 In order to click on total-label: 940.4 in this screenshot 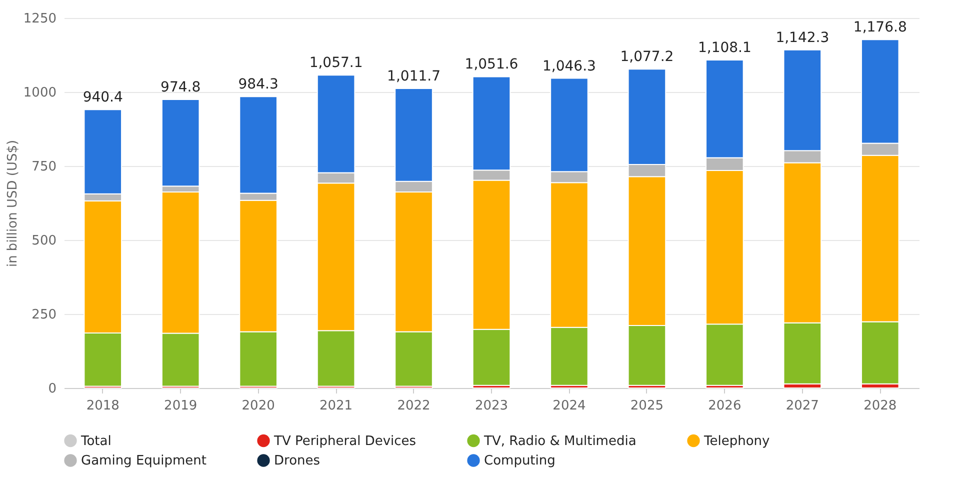, I will do `click(102, 98)`.